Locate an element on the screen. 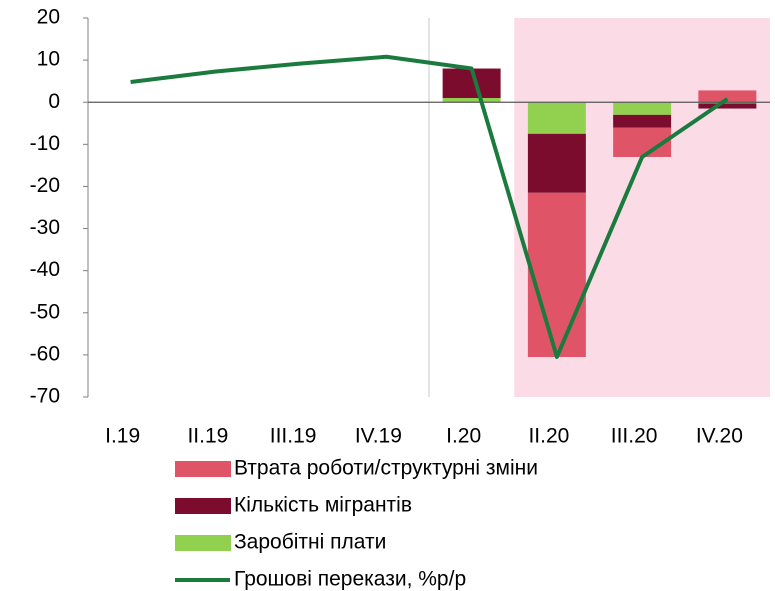 This screenshot has height=591, width=775. x-tick-label: IV.20 is located at coordinates (719, 436).